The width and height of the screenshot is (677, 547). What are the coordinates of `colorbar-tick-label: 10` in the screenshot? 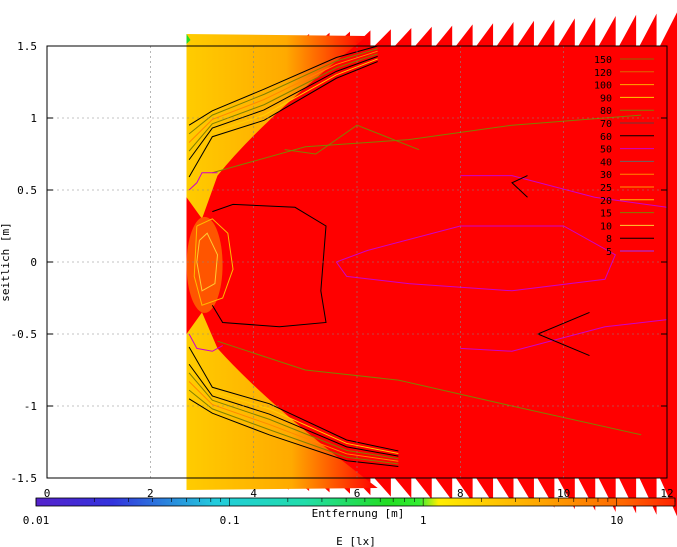 It's located at (616, 520).